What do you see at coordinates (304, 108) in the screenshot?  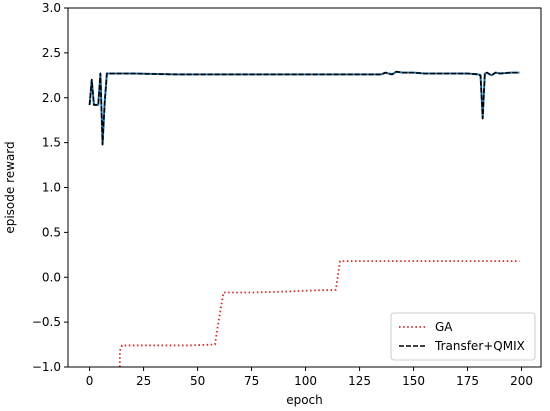 I see `series-line-transfer-qmix` at bounding box center [304, 108].